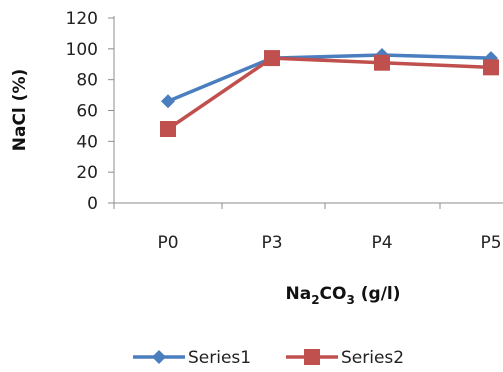 Image resolution: width=503 pixels, height=372 pixels. I want to click on legend-item: Series1, so click(192, 358).